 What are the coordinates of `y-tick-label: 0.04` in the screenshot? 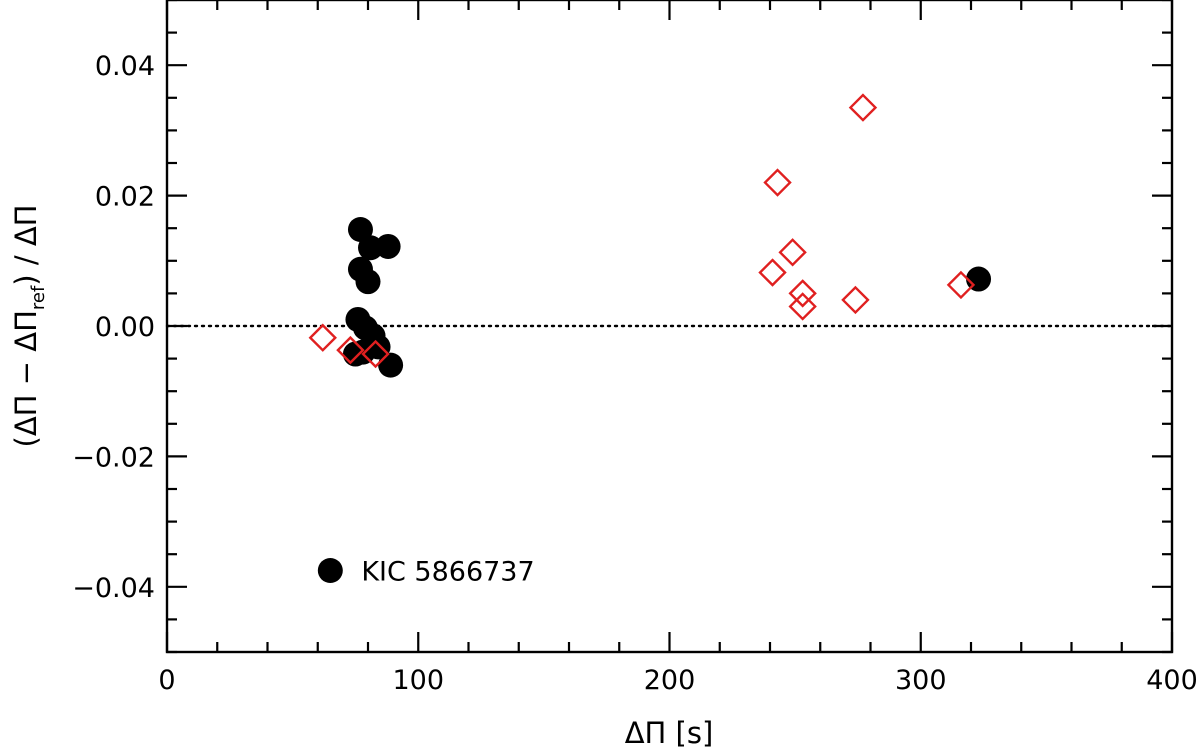 It's located at (125, 66).